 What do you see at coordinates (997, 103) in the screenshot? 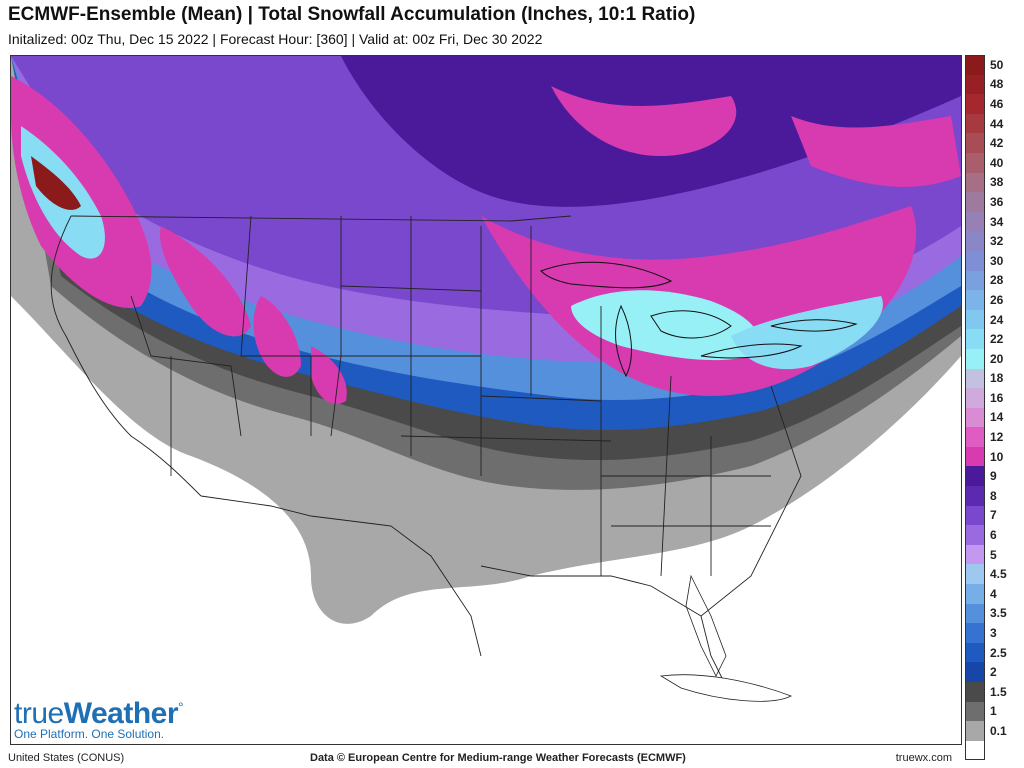
I see `legend-label: 46` at bounding box center [997, 103].